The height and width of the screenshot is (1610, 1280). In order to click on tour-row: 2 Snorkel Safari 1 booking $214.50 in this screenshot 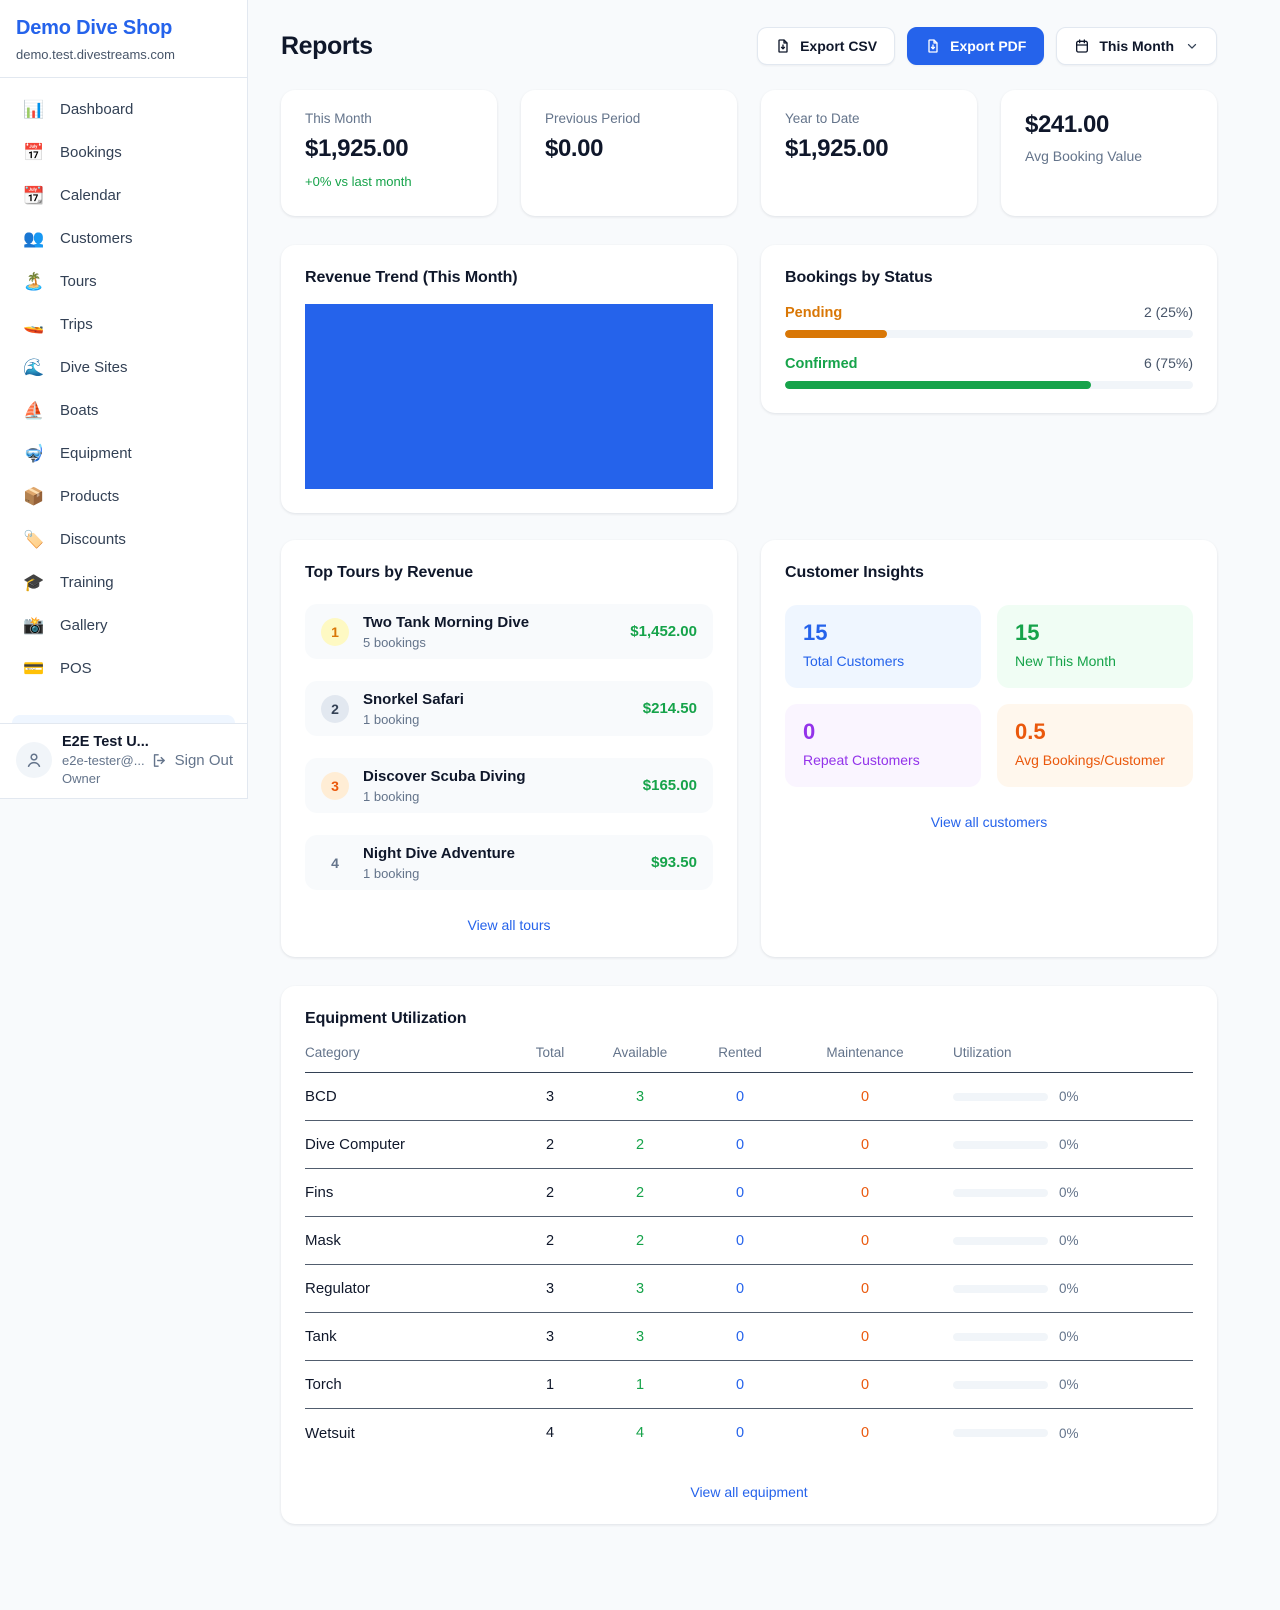, I will do `click(509, 708)`.